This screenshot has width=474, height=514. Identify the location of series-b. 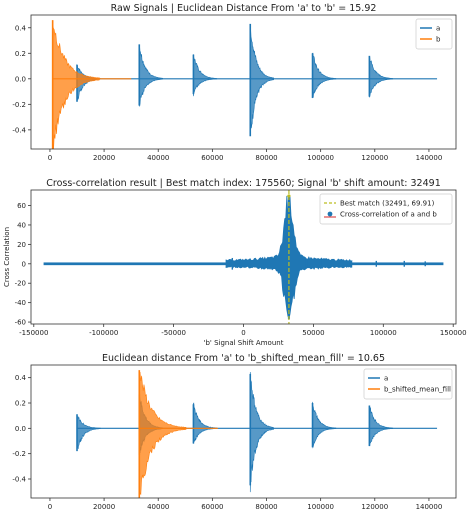
(91, 84).